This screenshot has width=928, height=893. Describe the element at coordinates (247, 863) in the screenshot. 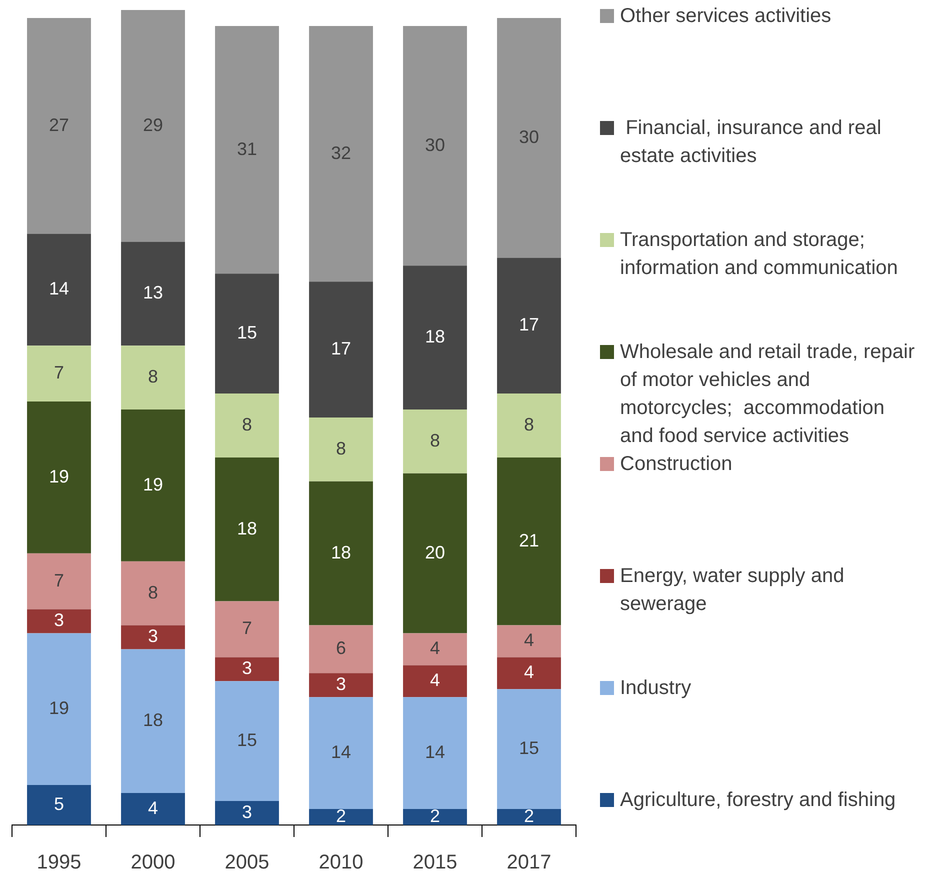

I see `x-tick-label: 2005` at that location.